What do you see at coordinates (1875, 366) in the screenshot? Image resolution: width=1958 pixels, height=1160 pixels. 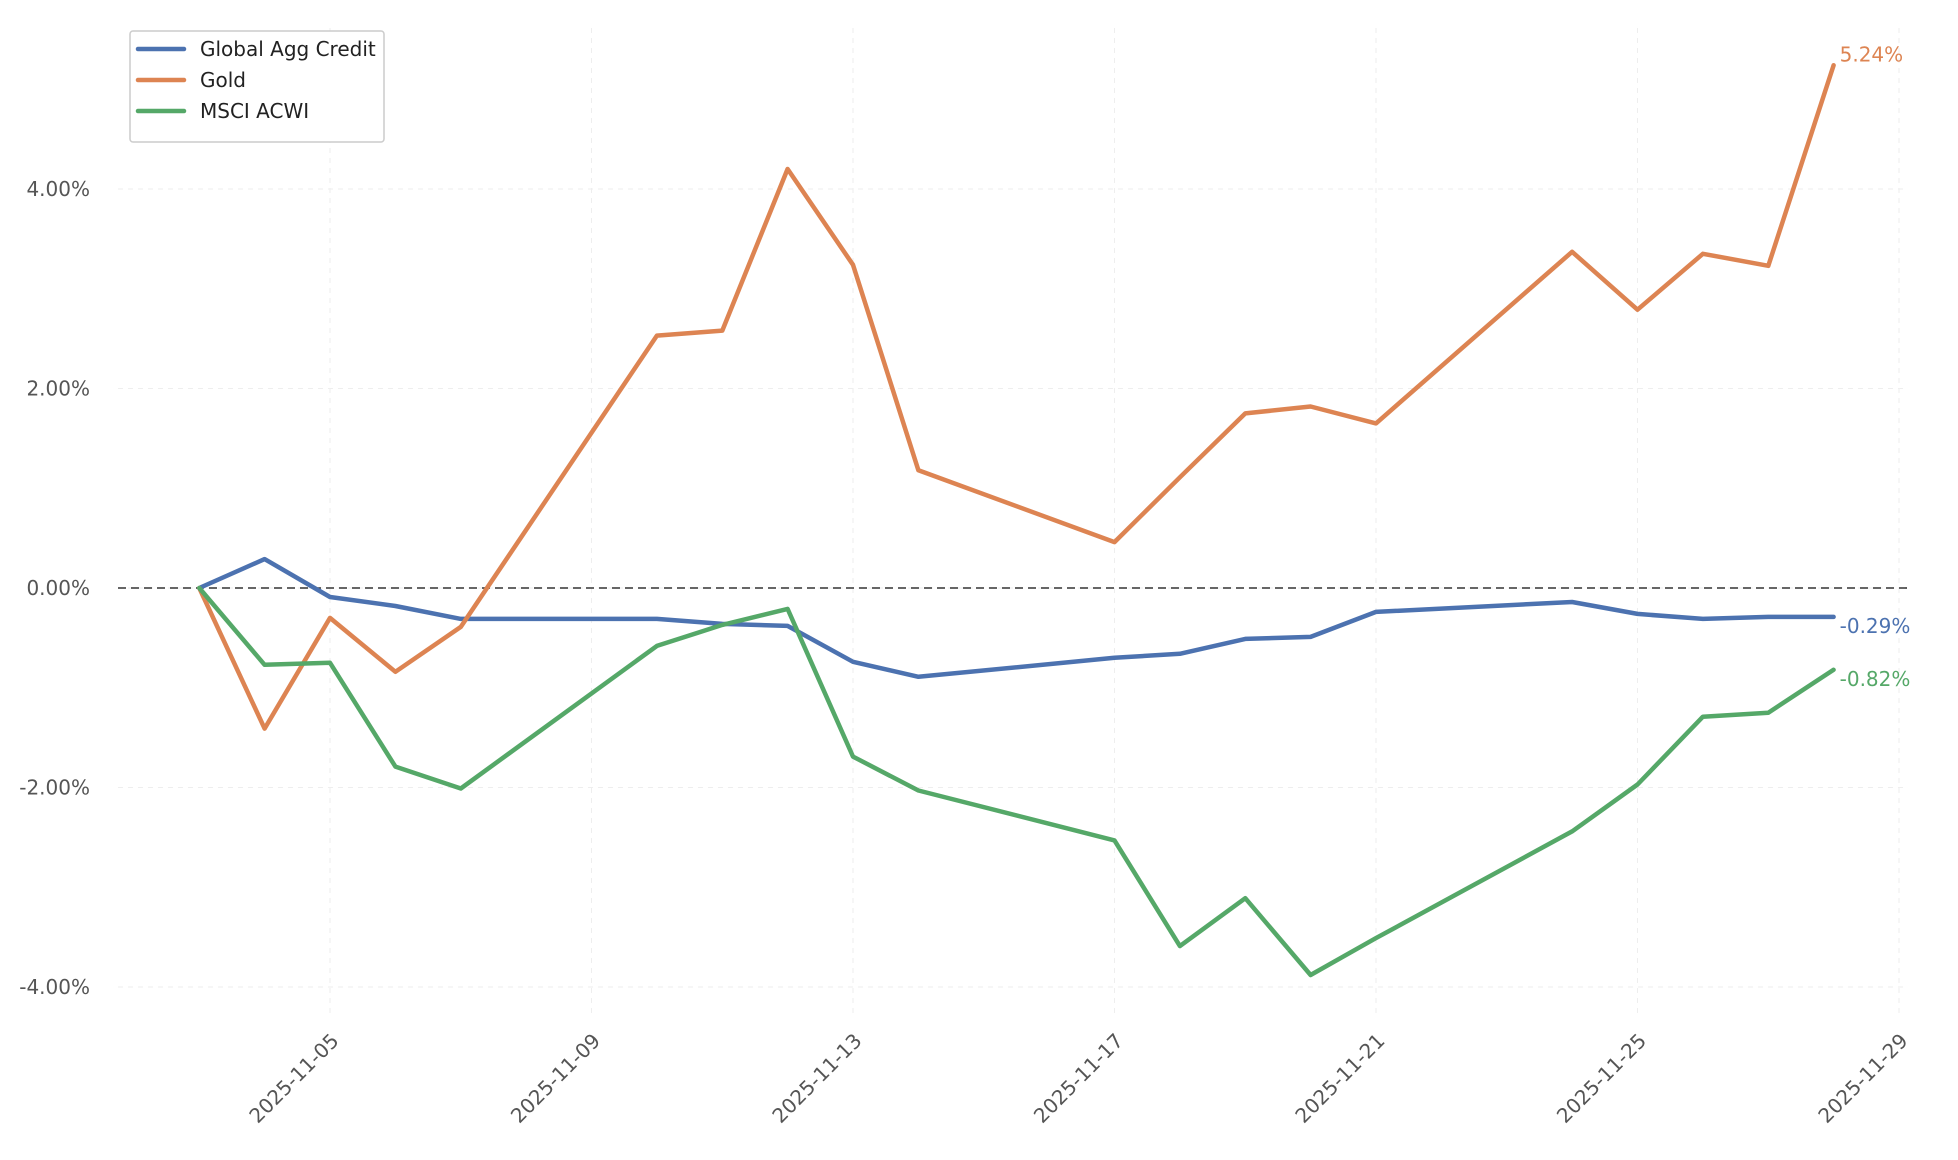 I see `end-labels: -0.29% 5.24% -0.82%` at bounding box center [1875, 366].